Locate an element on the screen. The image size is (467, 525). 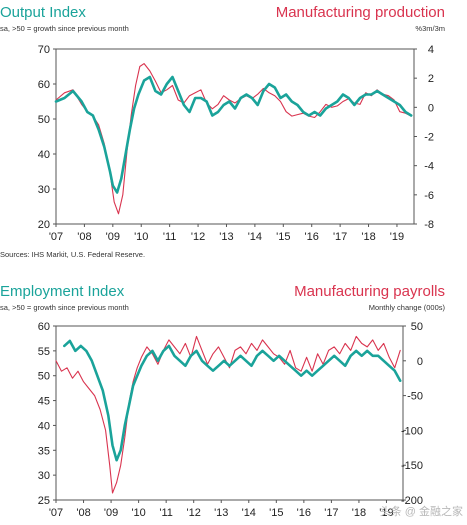
right-axis-tick-label: -200 is located at coordinates (412, 501).